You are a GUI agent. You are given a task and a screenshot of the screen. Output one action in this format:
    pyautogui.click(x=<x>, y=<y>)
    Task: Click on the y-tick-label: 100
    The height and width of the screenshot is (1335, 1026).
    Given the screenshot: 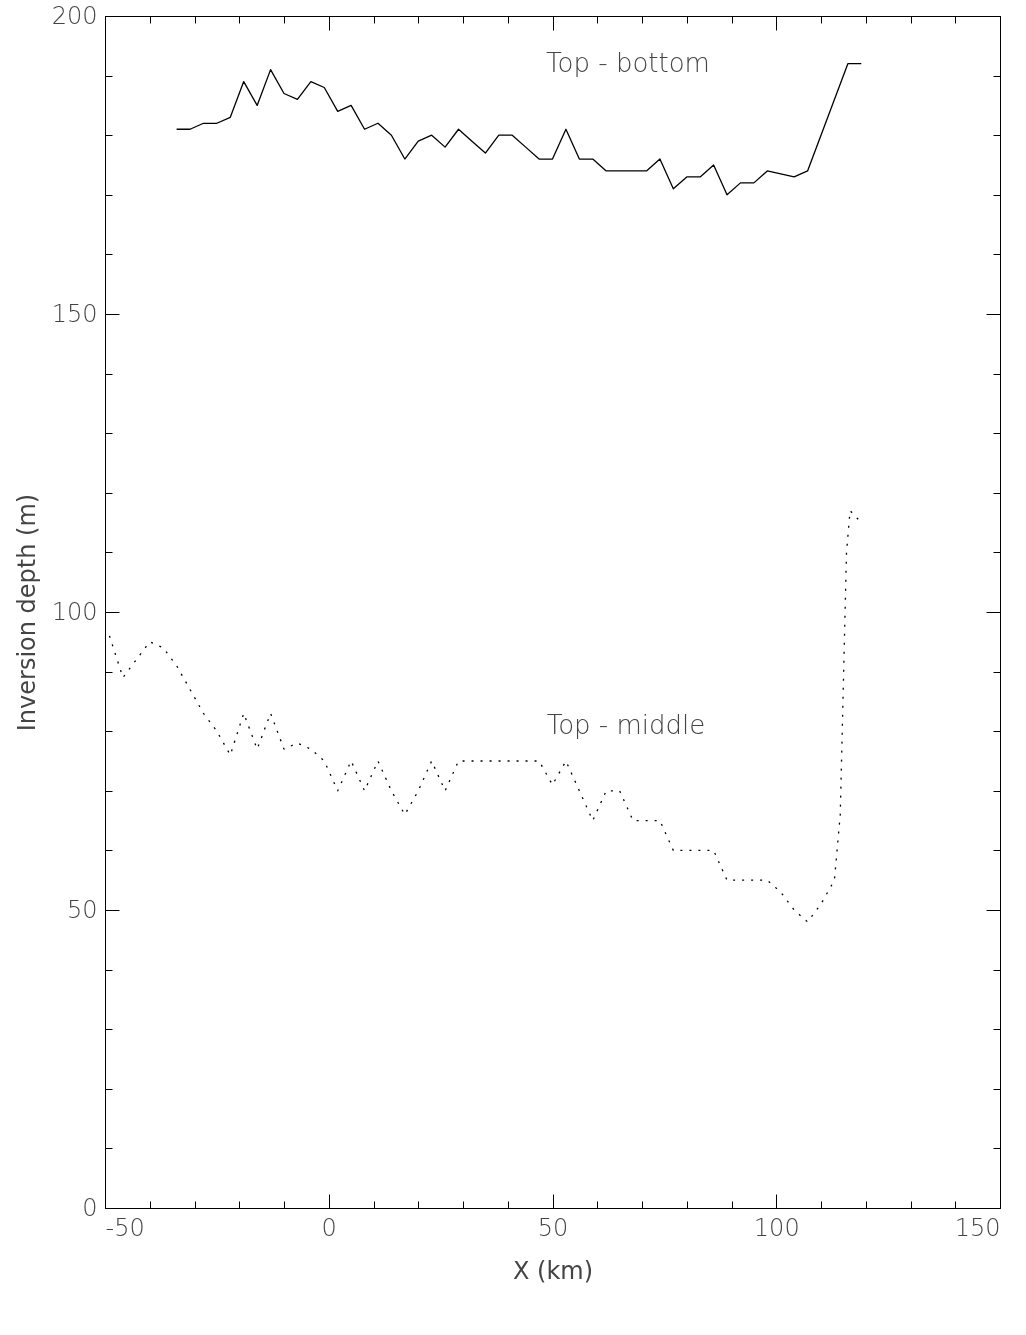 What is the action you would take?
    pyautogui.click(x=74, y=611)
    